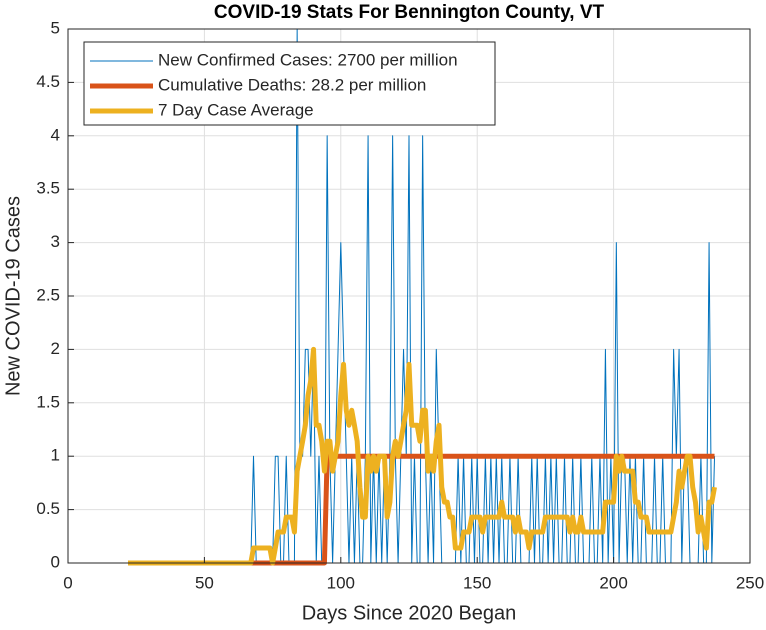  What do you see at coordinates (55, 455) in the screenshot?
I see `y-tick-label: 1` at bounding box center [55, 455].